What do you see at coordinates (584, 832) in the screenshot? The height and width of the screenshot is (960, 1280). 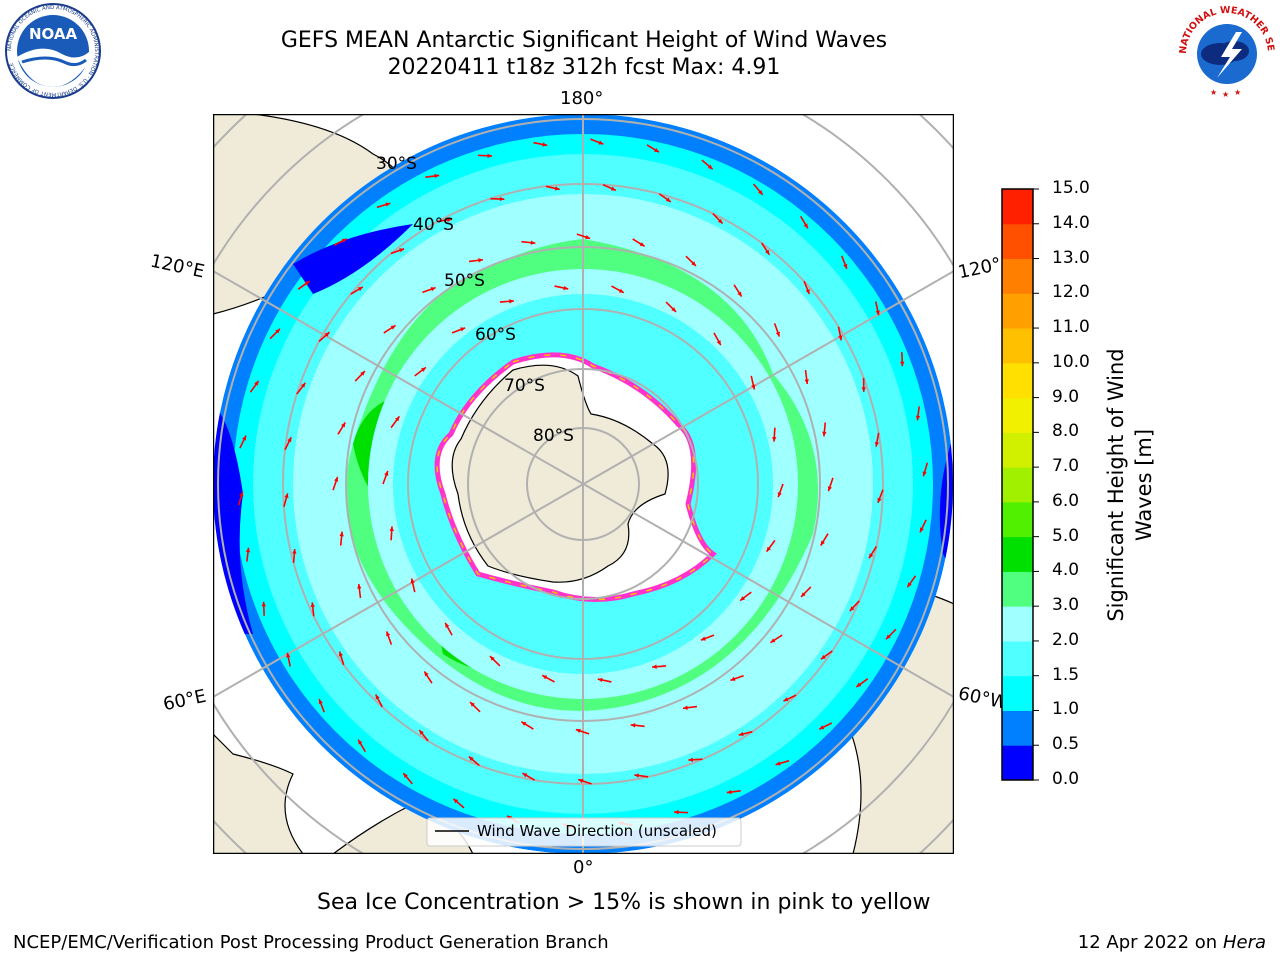 I see `map-legend: Wind Wave Direction (unscaled)` at bounding box center [584, 832].